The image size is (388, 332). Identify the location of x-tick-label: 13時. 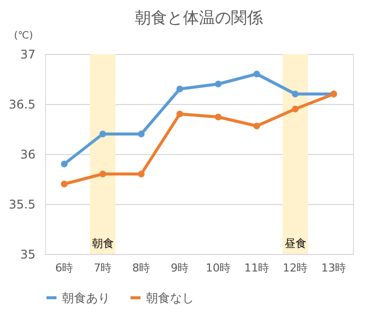
(333, 268).